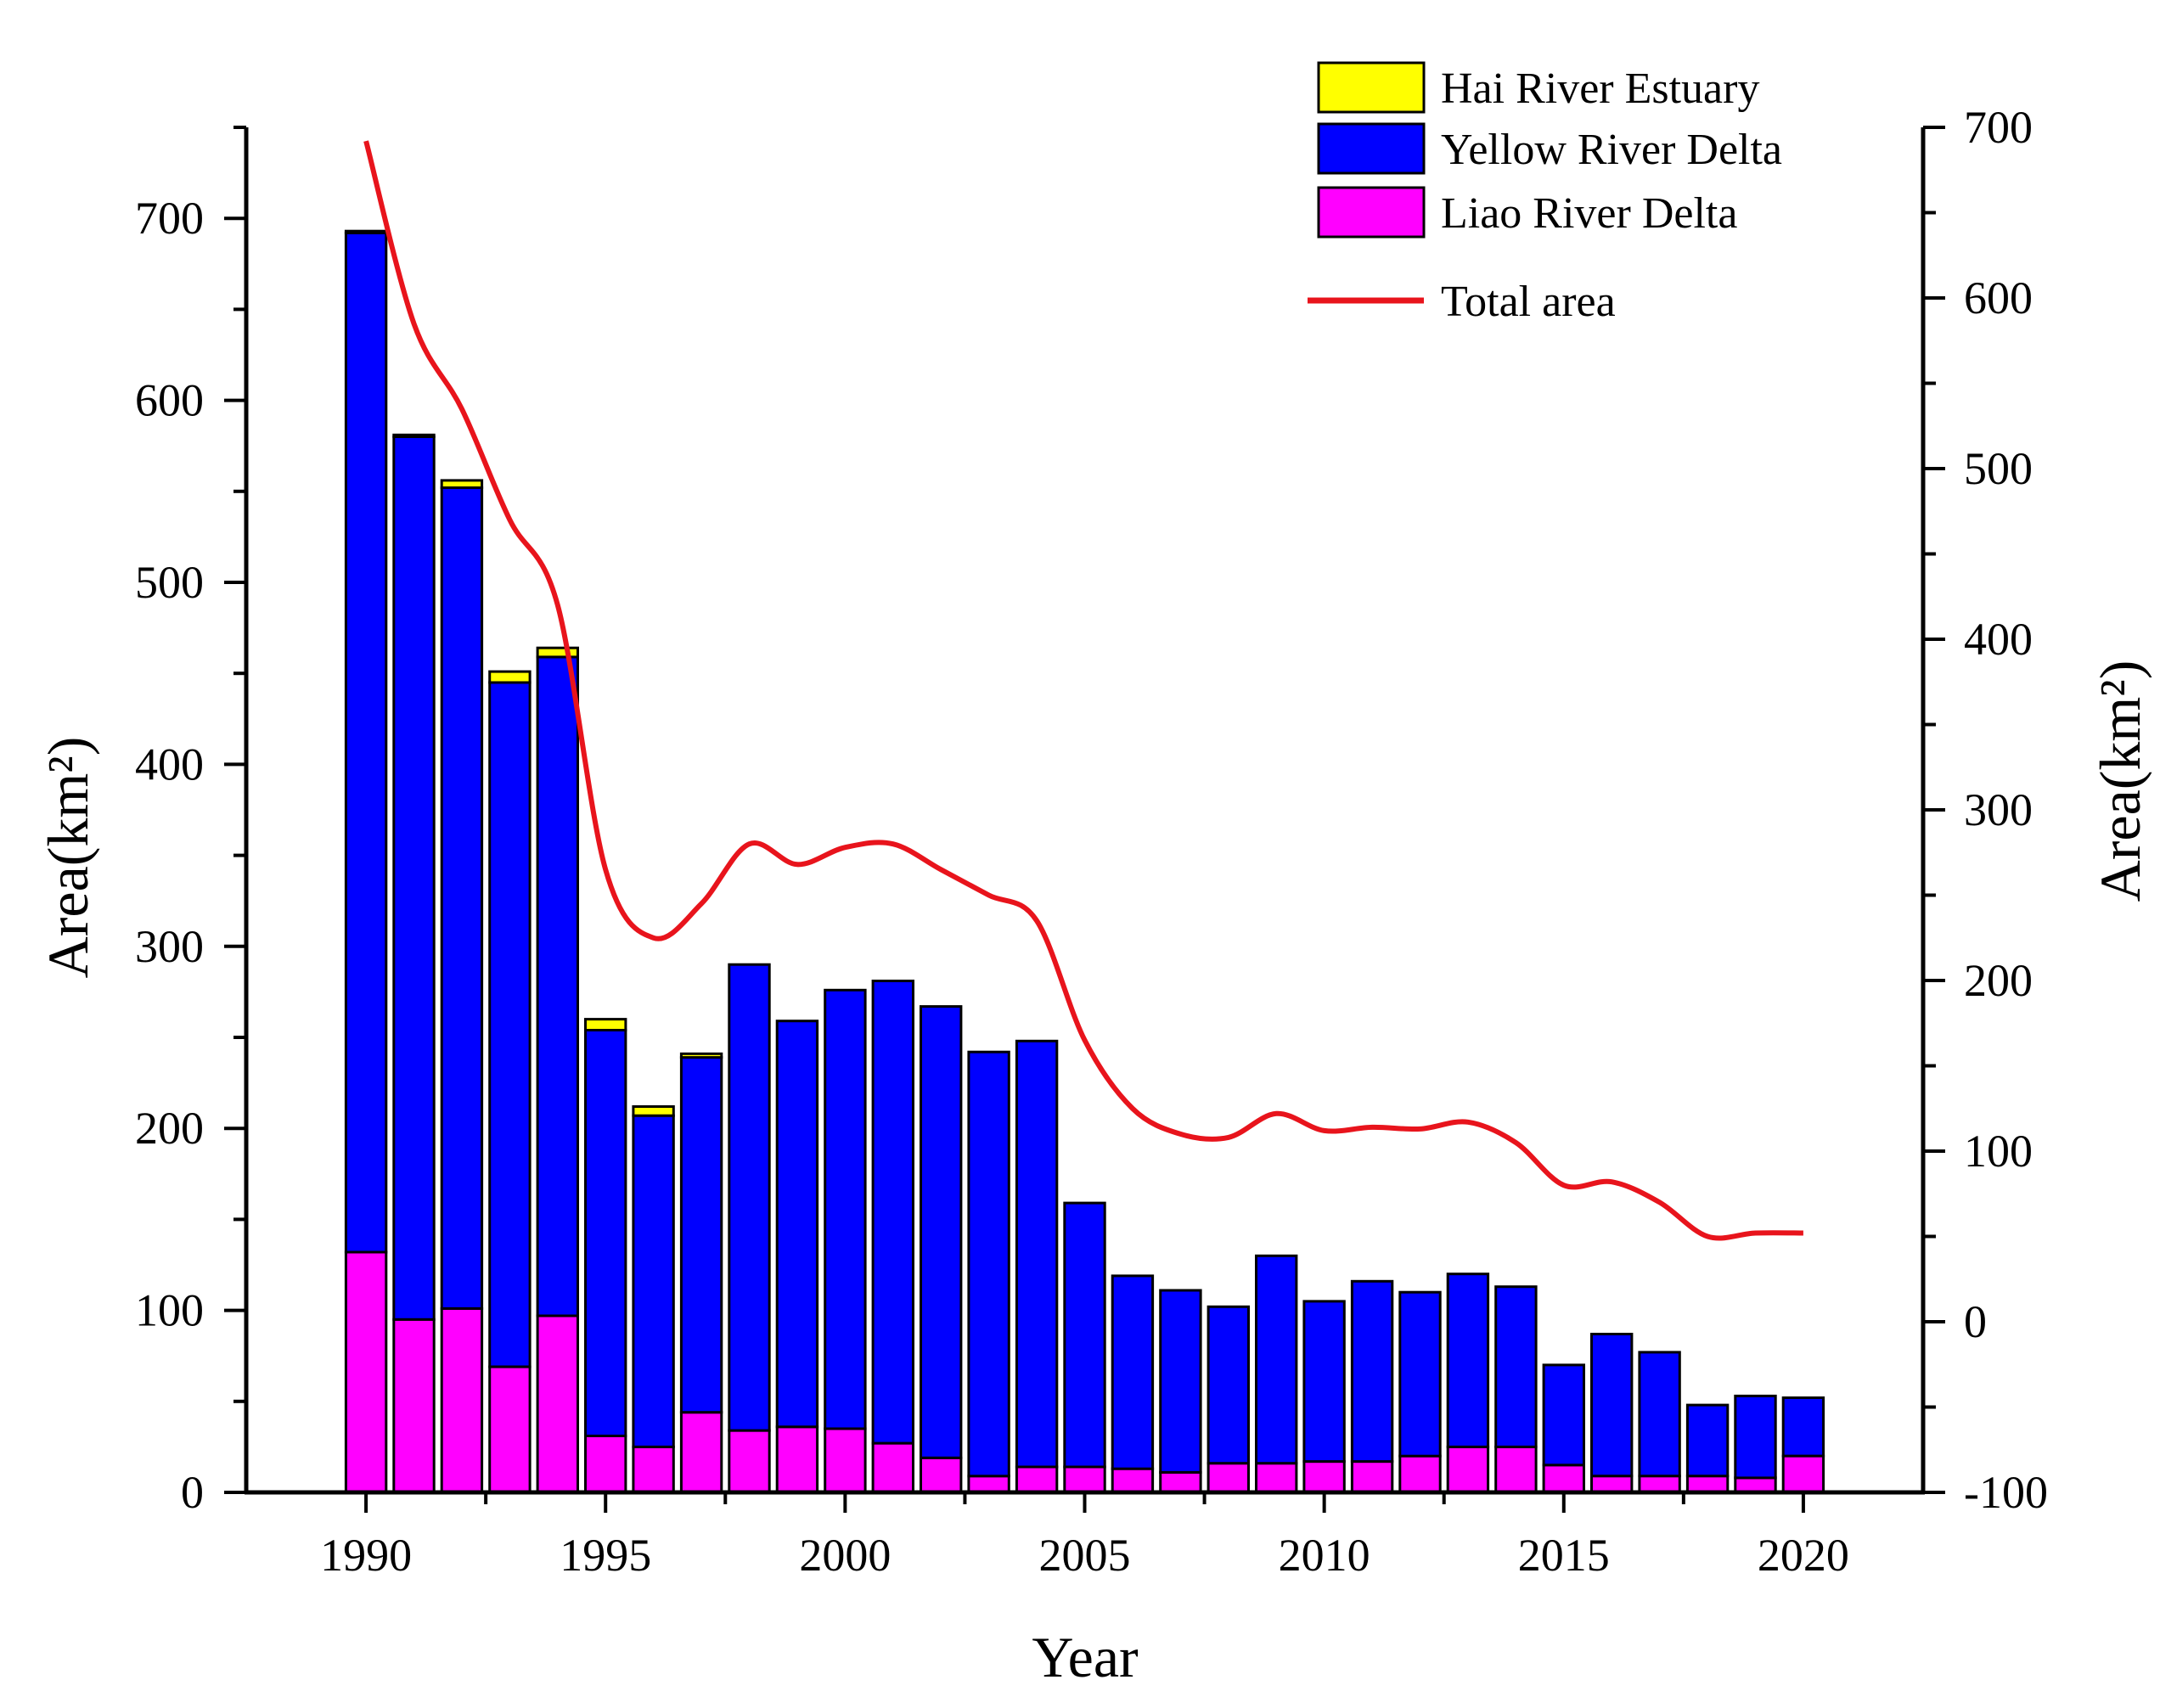  What do you see at coordinates (1324, 1382) in the screenshot?
I see `bar-yellow-river-delta-2010` at bounding box center [1324, 1382].